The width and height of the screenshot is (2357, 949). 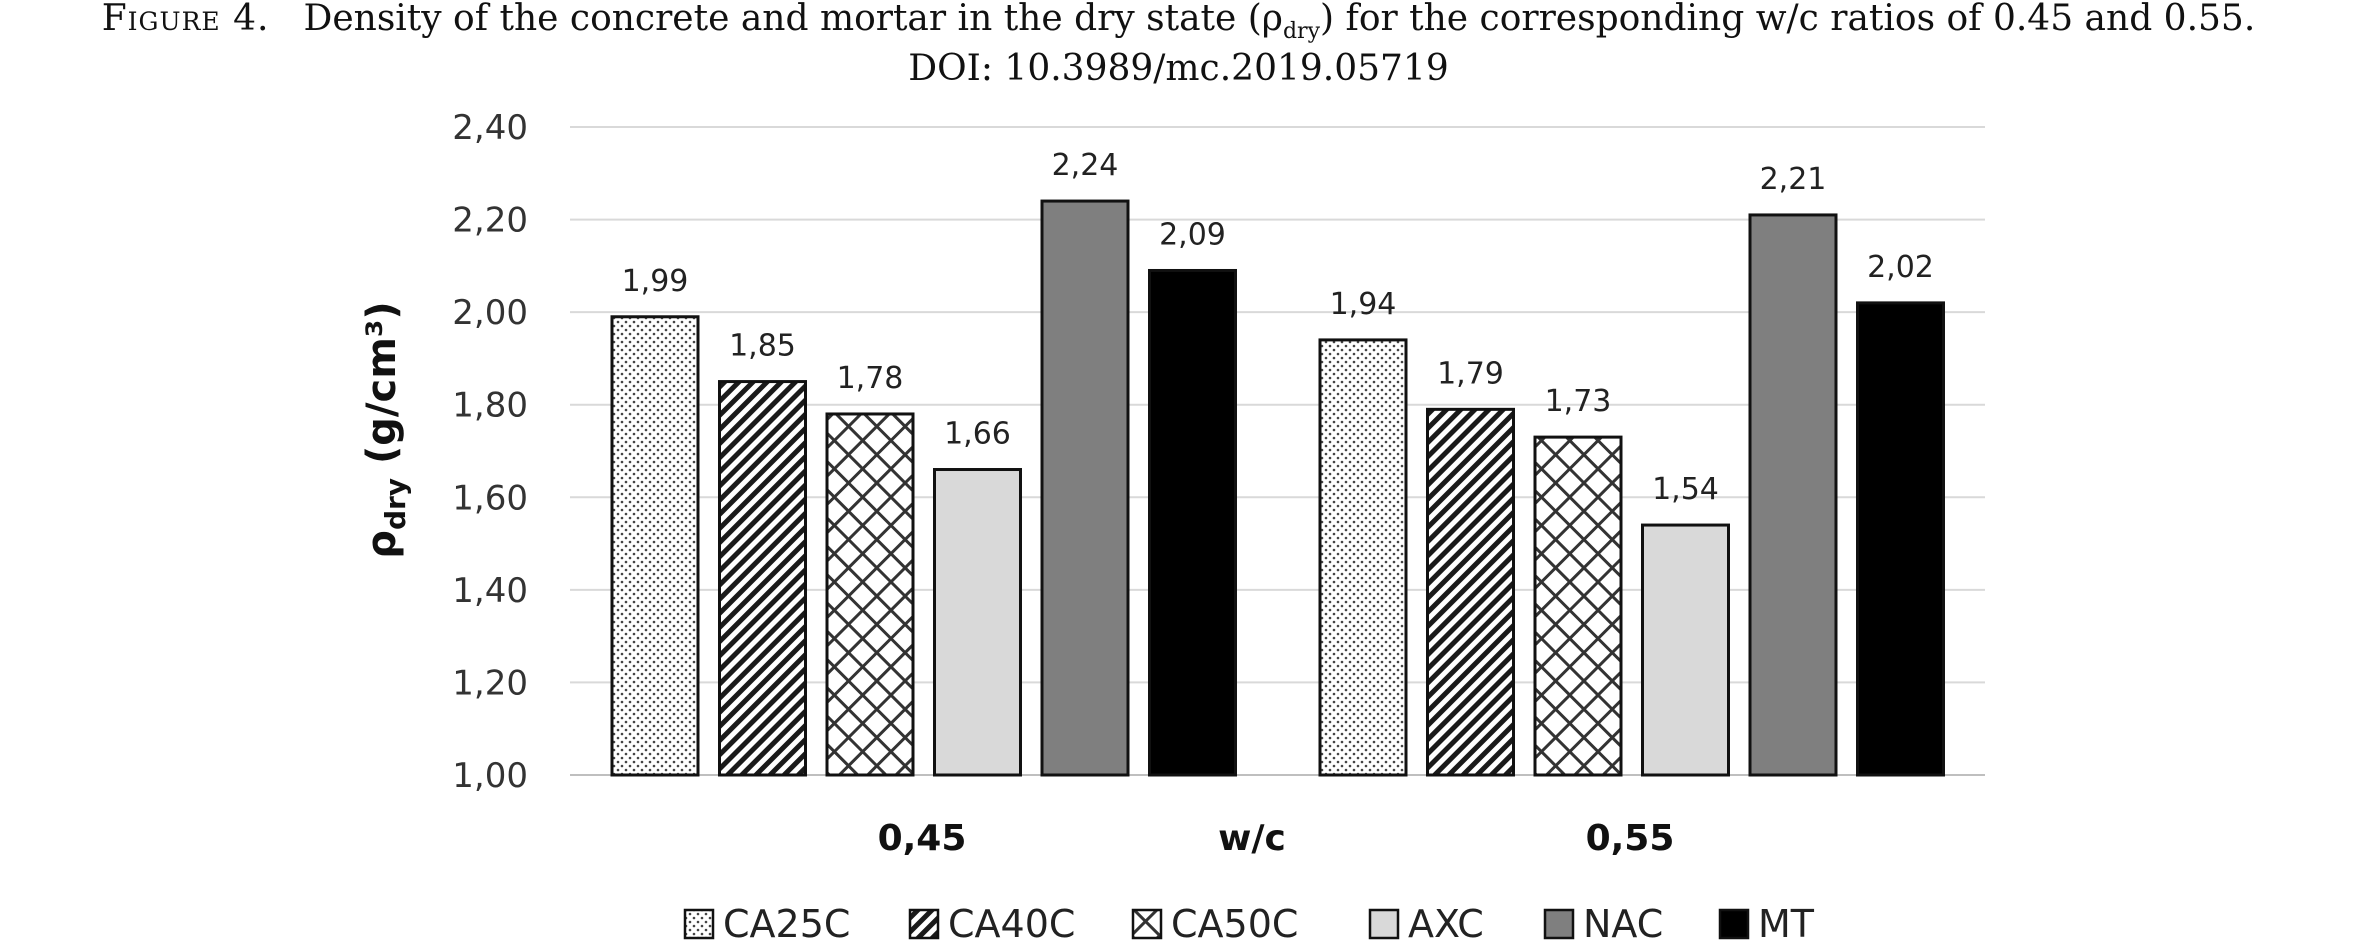 I want to click on x-axis-title: w/c, so click(x=1252, y=838).